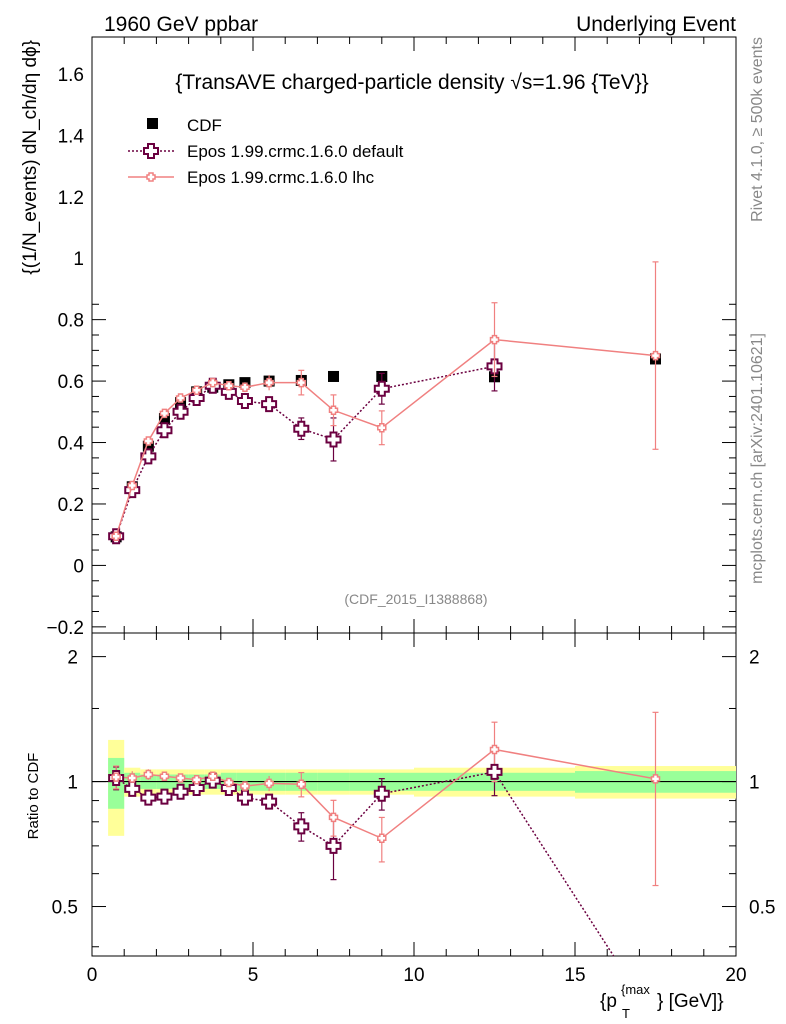 This screenshot has width=786, height=1024. What do you see at coordinates (152, 123) in the screenshot?
I see `legend-marker-cdf` at bounding box center [152, 123].